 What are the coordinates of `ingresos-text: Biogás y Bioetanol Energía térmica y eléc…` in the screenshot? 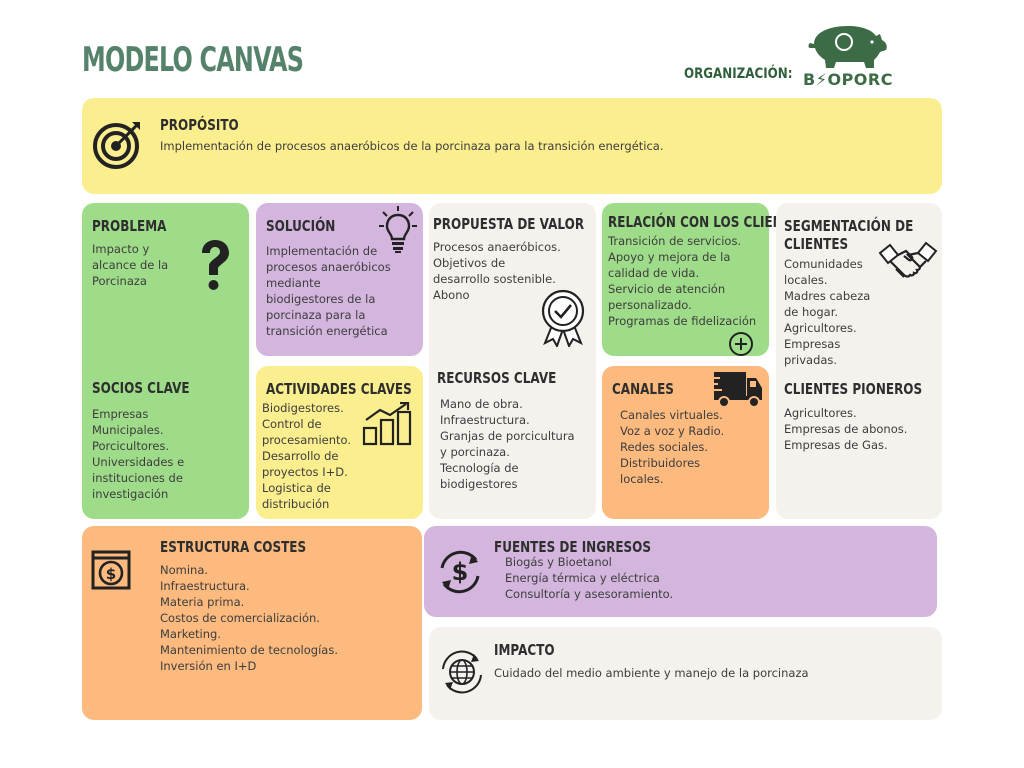 It's located at (589, 578).